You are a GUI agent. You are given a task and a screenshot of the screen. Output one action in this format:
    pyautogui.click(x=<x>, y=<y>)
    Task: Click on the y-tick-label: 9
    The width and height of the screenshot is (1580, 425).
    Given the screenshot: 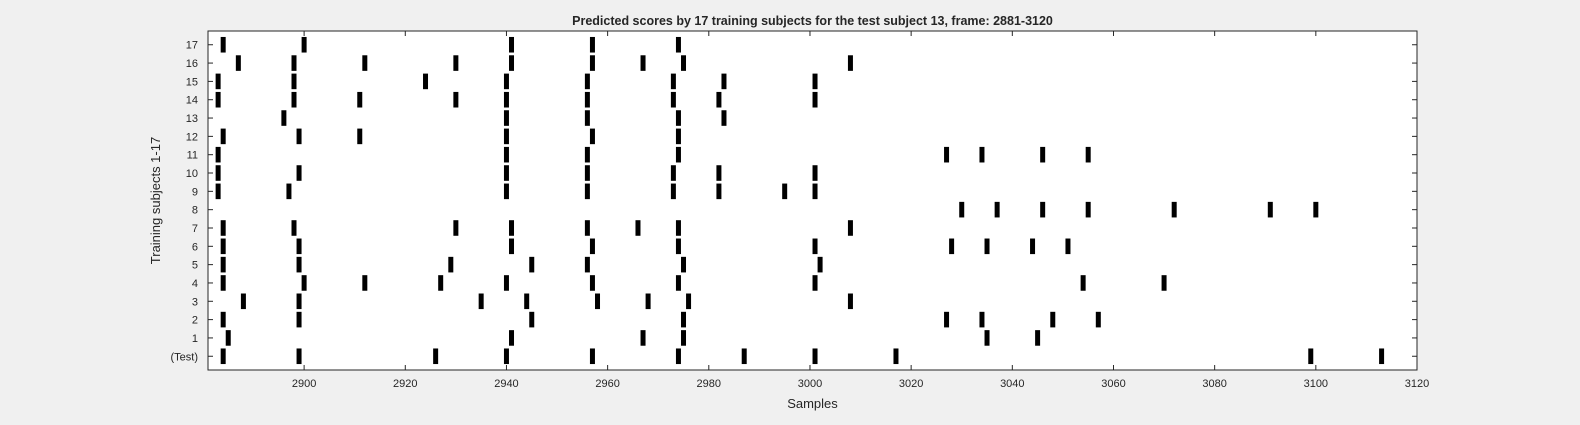 What is the action you would take?
    pyautogui.click(x=195, y=192)
    